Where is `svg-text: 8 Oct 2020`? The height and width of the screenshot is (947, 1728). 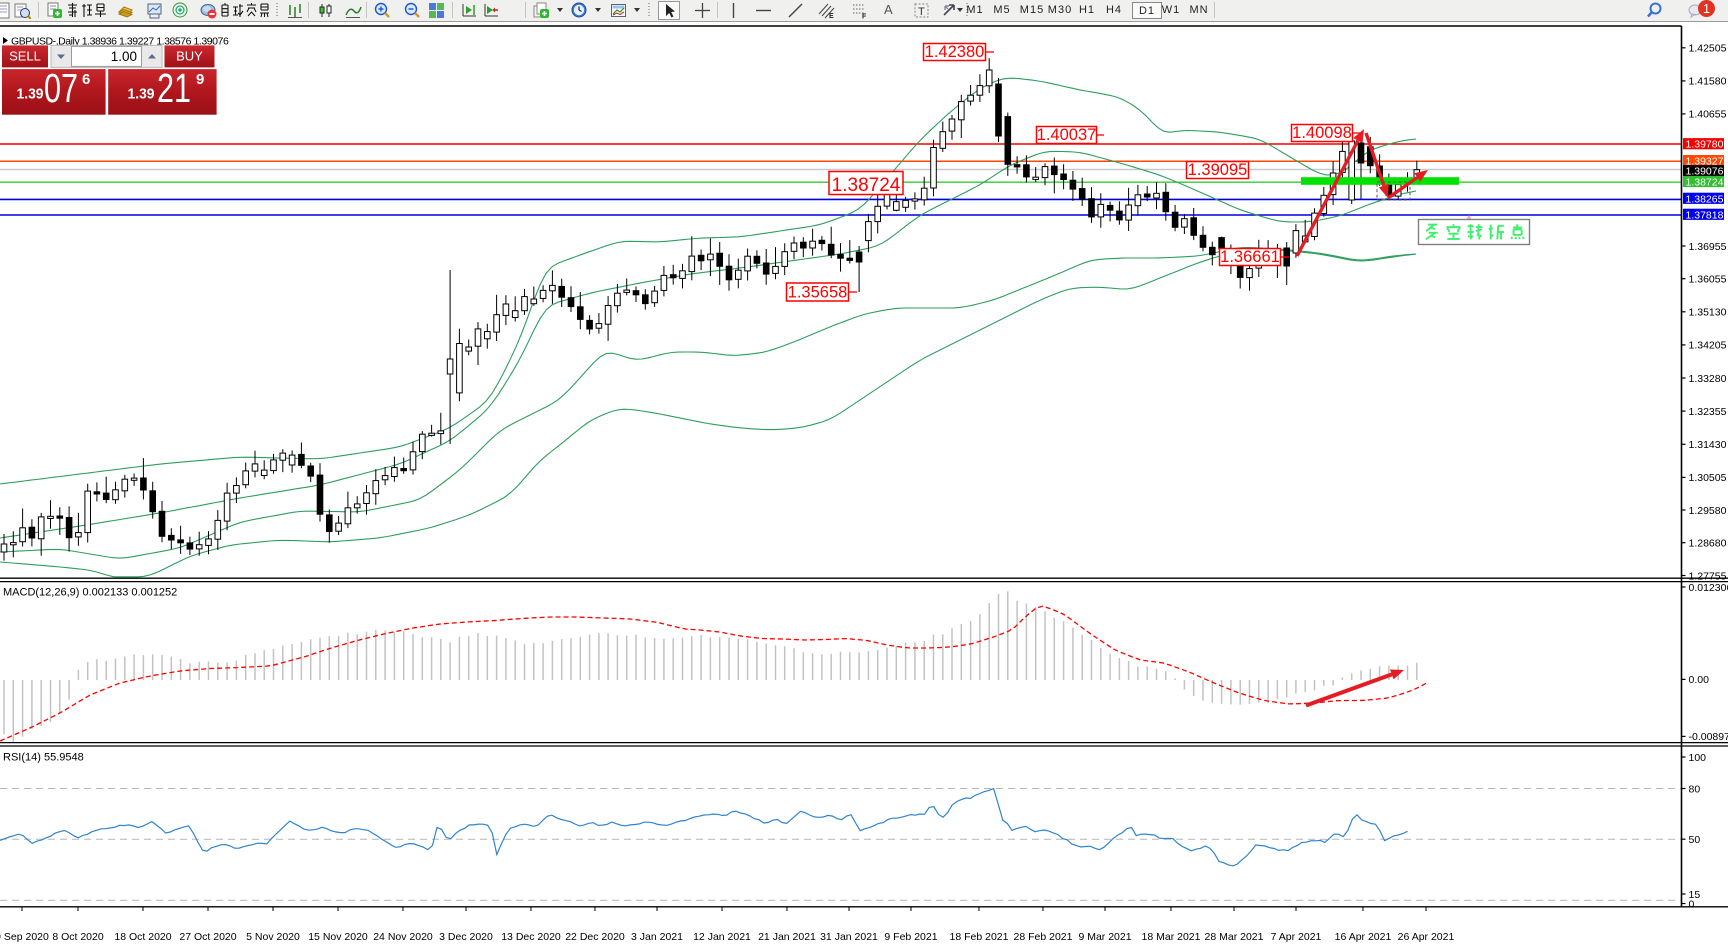 svg-text: 8 Oct 2020 is located at coordinates (78, 937).